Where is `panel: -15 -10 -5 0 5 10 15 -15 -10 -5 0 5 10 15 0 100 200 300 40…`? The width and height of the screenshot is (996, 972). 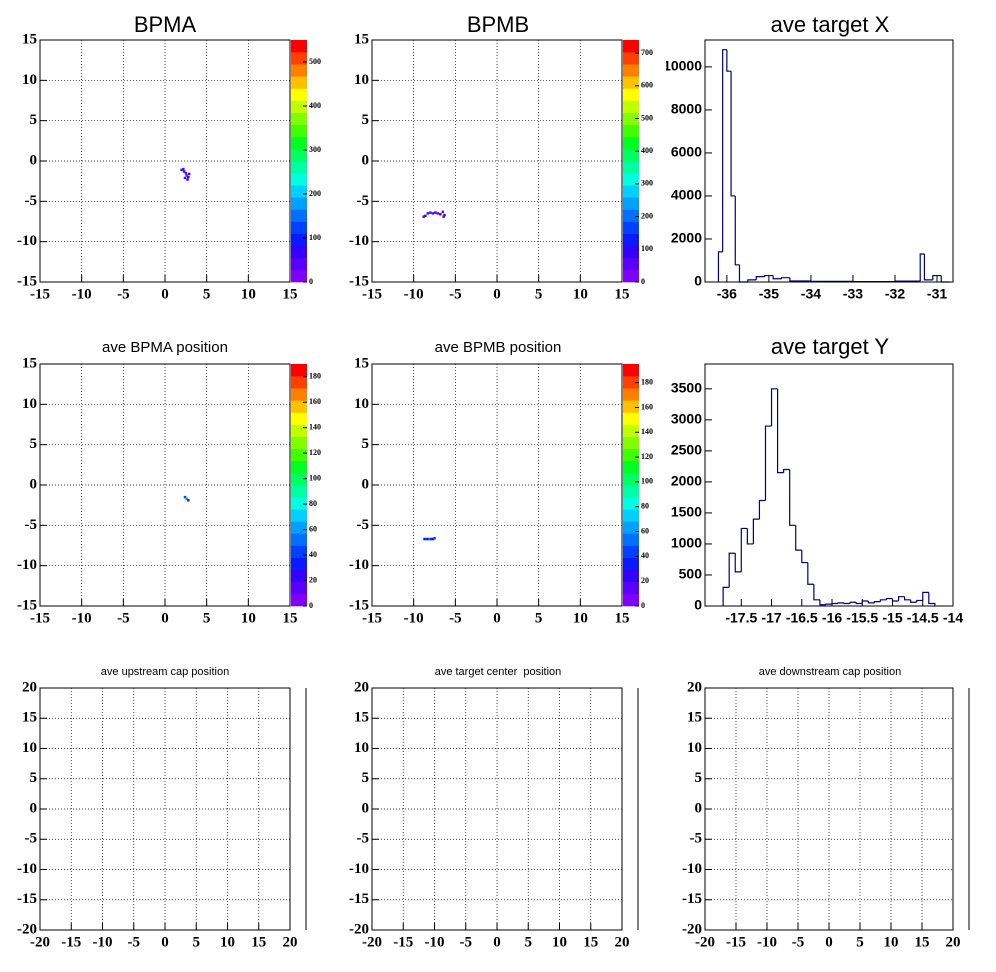
panel: -15 -10 -5 0 5 10 15 -15 -10 -5 0 5 10 15 0 100 200 300 40… is located at coordinates (169, 155).